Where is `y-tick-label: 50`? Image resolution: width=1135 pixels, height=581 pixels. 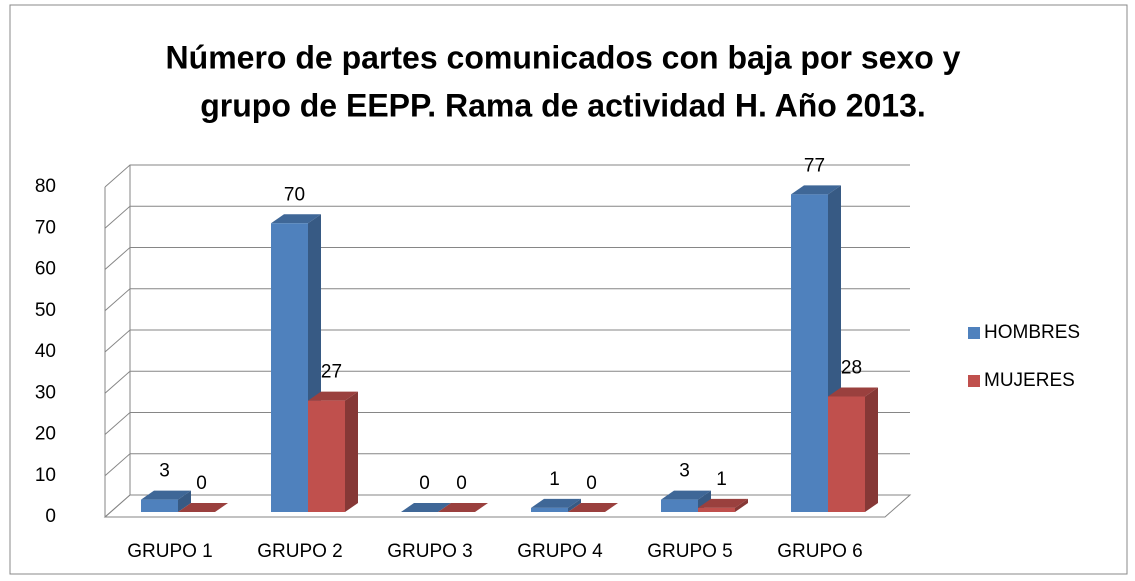 y-tick-label: 50 is located at coordinates (45, 310).